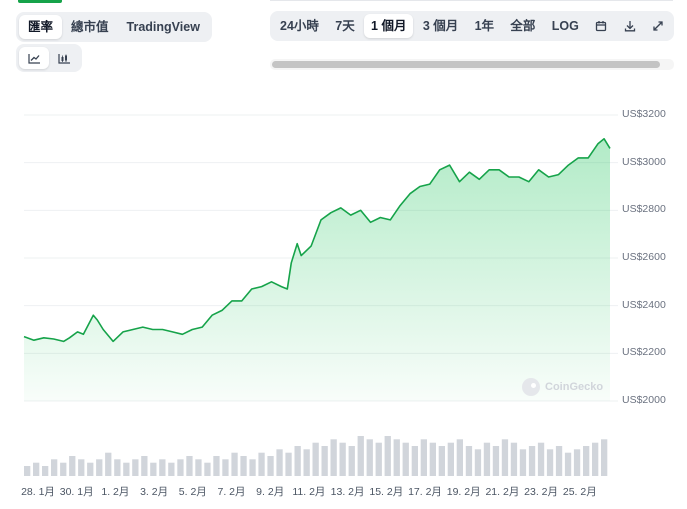 This screenshot has width=687, height=509. Describe the element at coordinates (231, 492) in the screenshot. I see `x-tick-label: 7. 2月` at that location.